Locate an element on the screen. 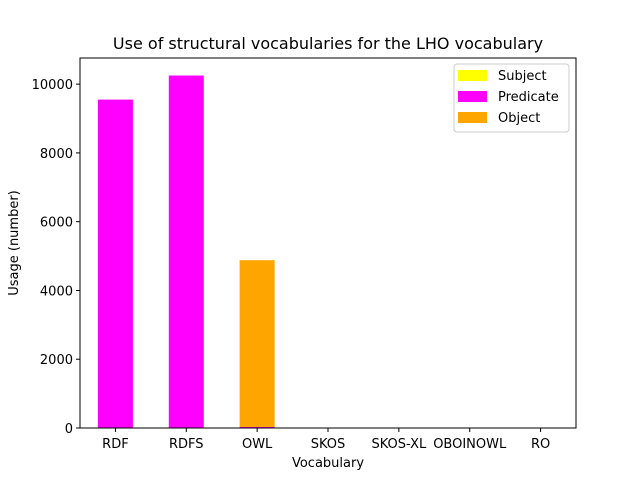  y-axis-ticks: 0 2000 4000 6000 8000 10000 is located at coordinates (56, 257).